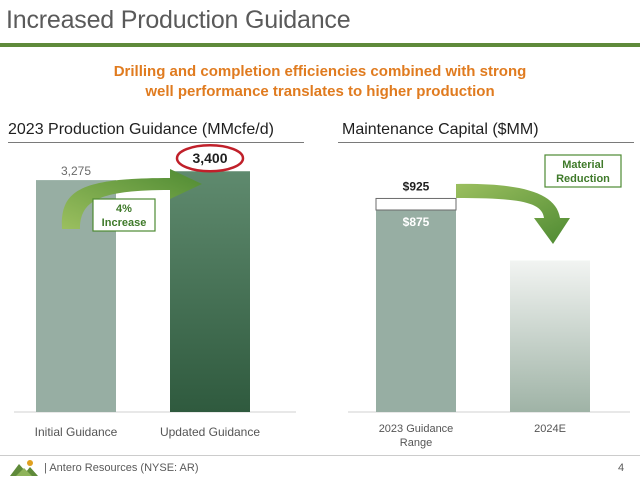 Image resolution: width=640 pixels, height=480 pixels. I want to click on highlight-ring, so click(210, 158).